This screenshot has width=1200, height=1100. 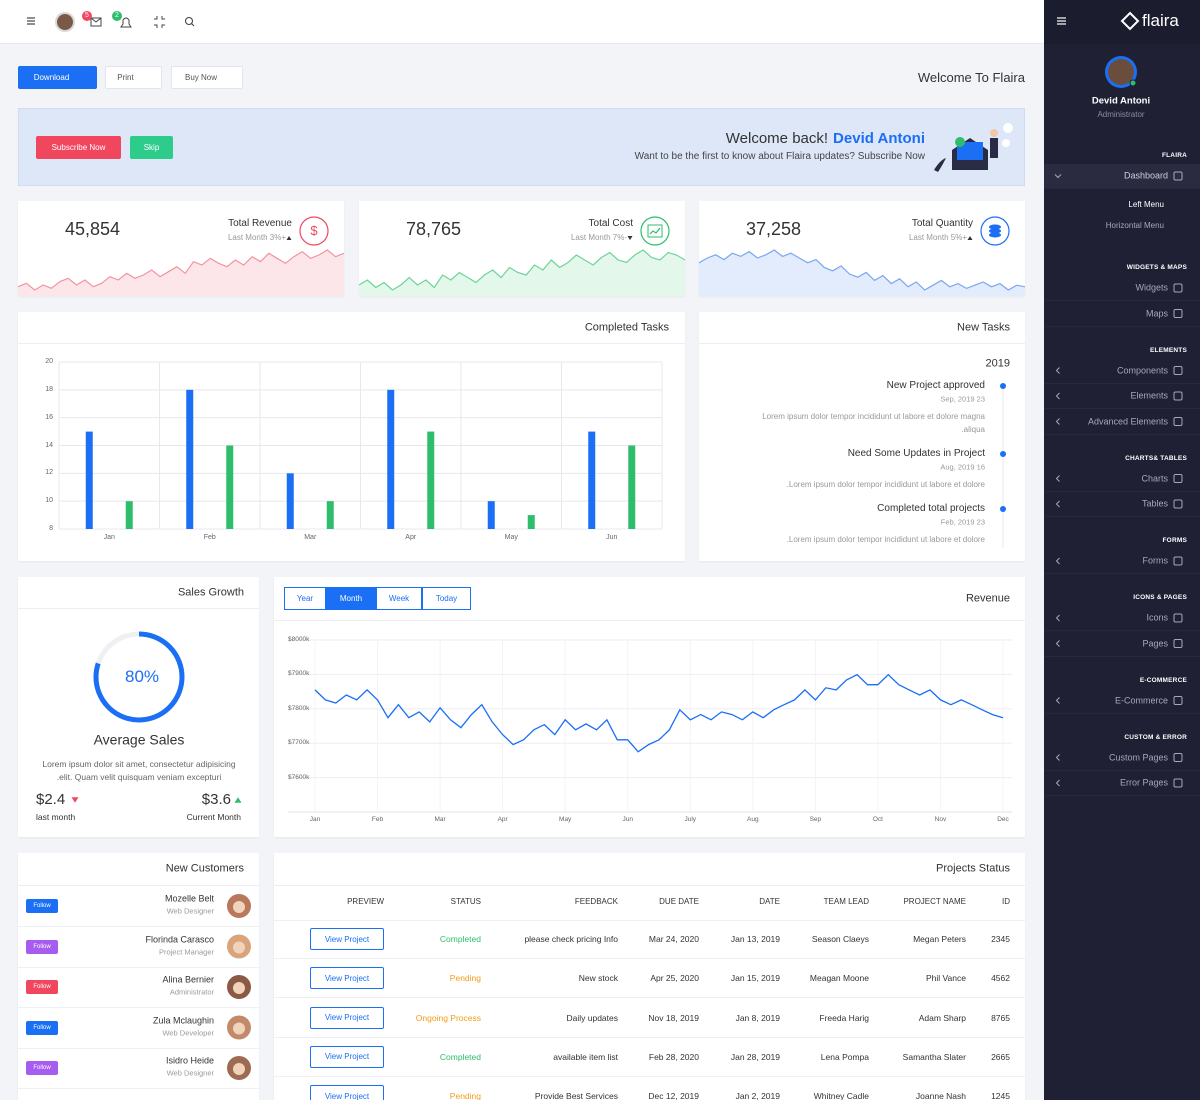 I want to click on greeting-text: Welcome back!, so click(x=777, y=138).